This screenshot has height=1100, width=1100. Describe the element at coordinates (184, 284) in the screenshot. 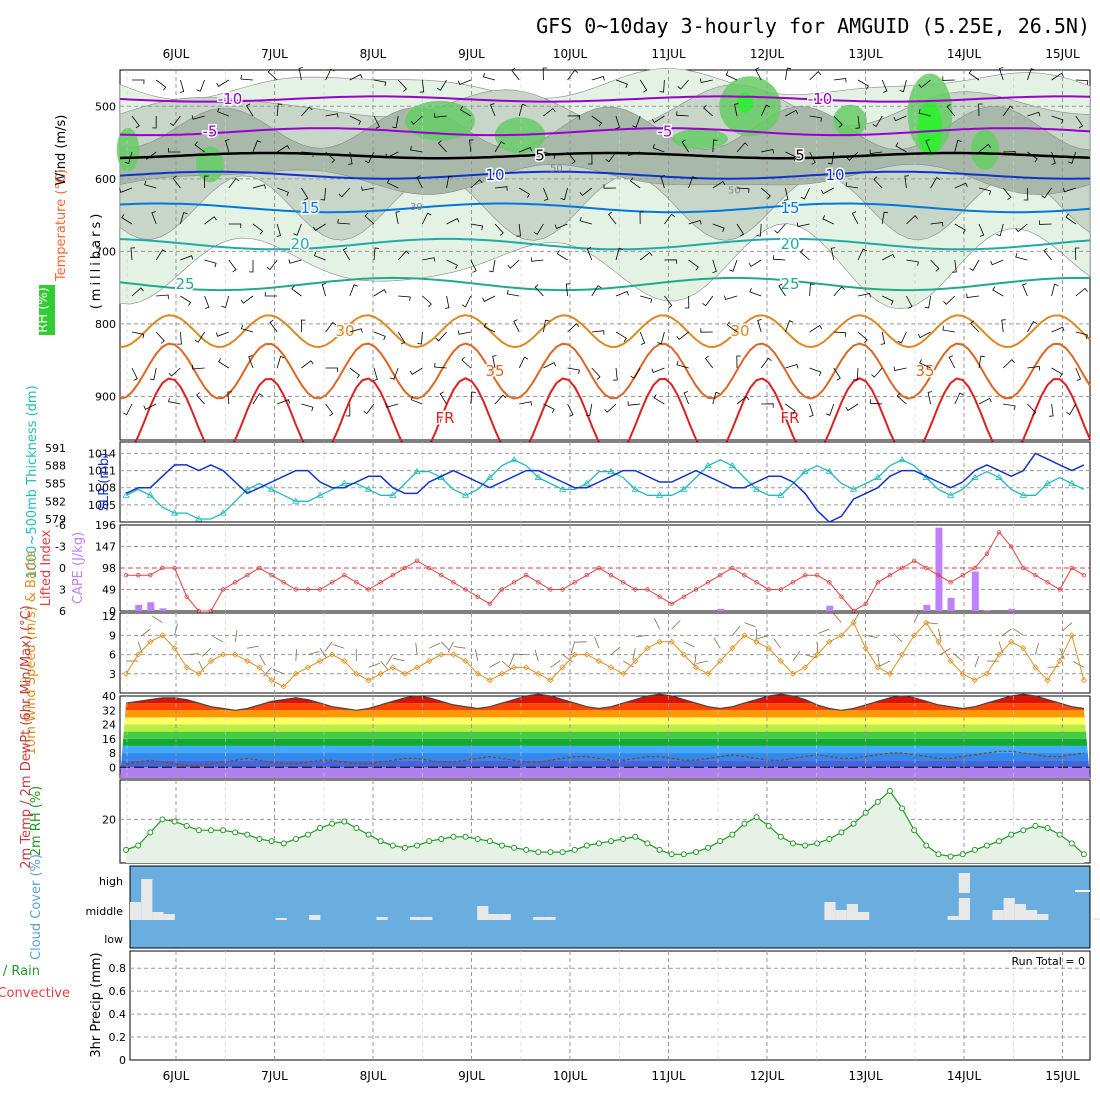

I see `isotherm-label-6-0: 25` at that location.